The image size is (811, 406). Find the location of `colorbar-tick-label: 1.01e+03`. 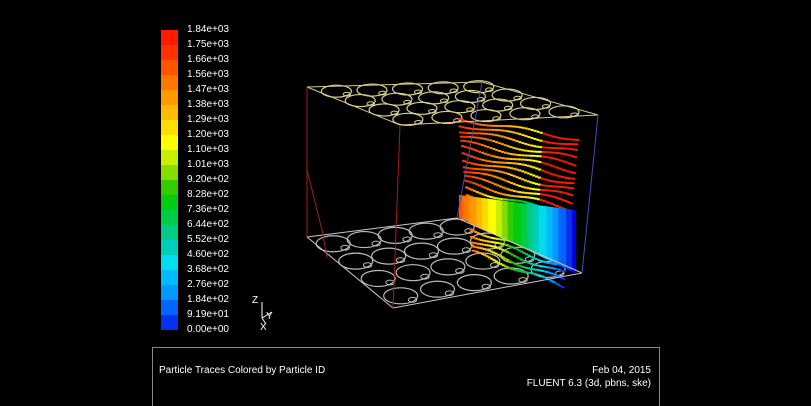

colorbar-tick-label: 1.01e+03 is located at coordinates (208, 164).